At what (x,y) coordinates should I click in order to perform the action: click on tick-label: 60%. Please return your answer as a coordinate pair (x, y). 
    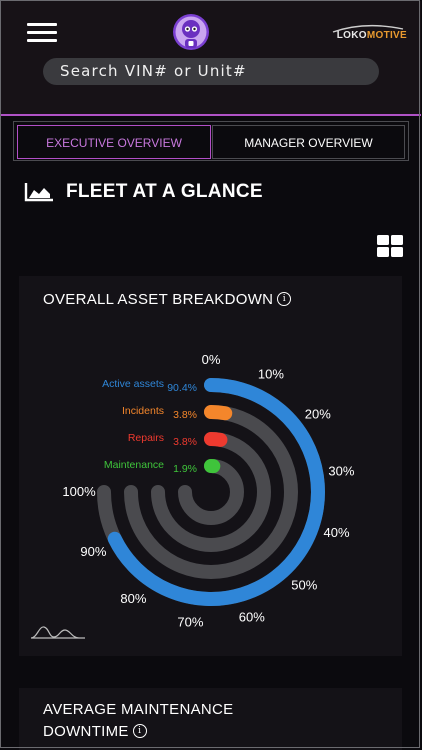
    Looking at the image, I should click on (252, 617).